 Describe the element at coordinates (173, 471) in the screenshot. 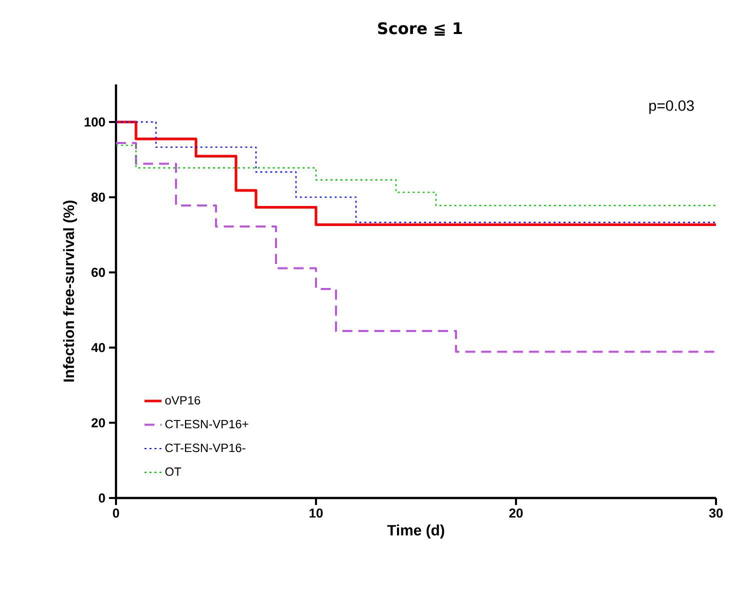

I see `legend-label: OT` at that location.